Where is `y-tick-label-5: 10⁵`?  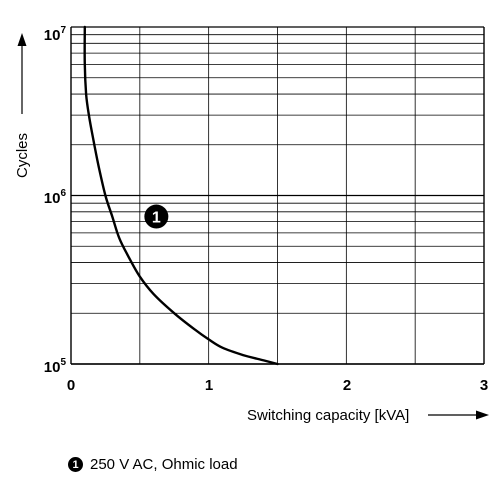 y-tick-label-5: 10⁵ is located at coordinates (55, 366).